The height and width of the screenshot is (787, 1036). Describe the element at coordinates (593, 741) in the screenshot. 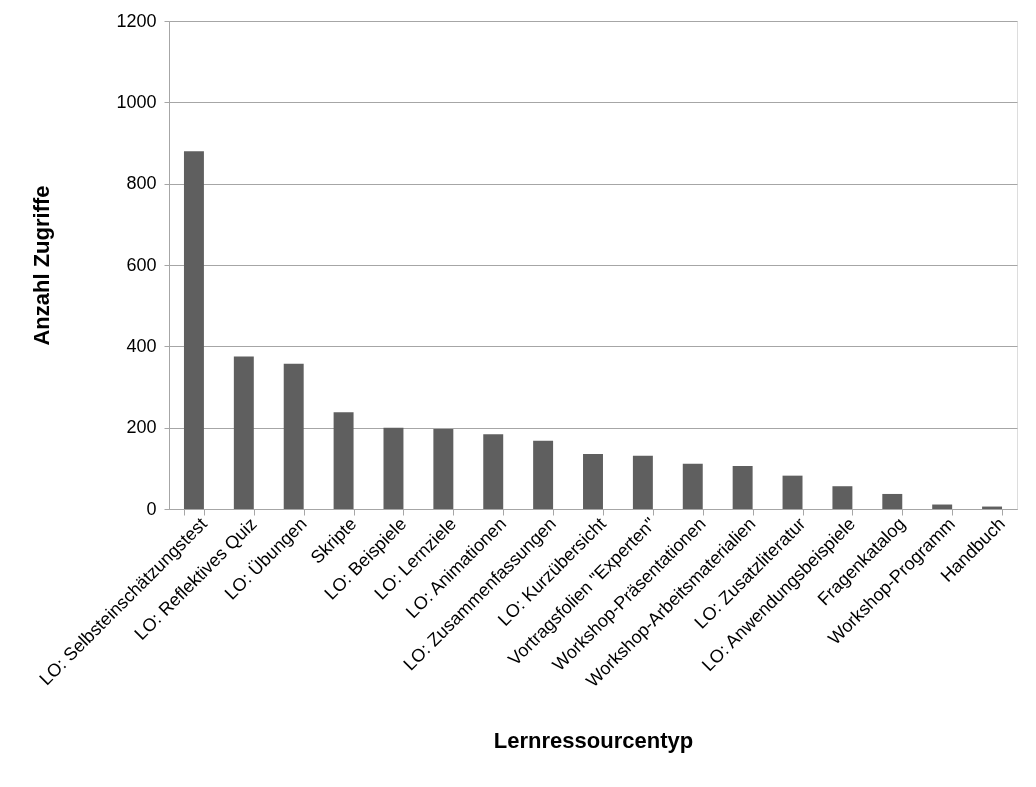

I see `x-axis-title: Lernressourcentyp` at that location.